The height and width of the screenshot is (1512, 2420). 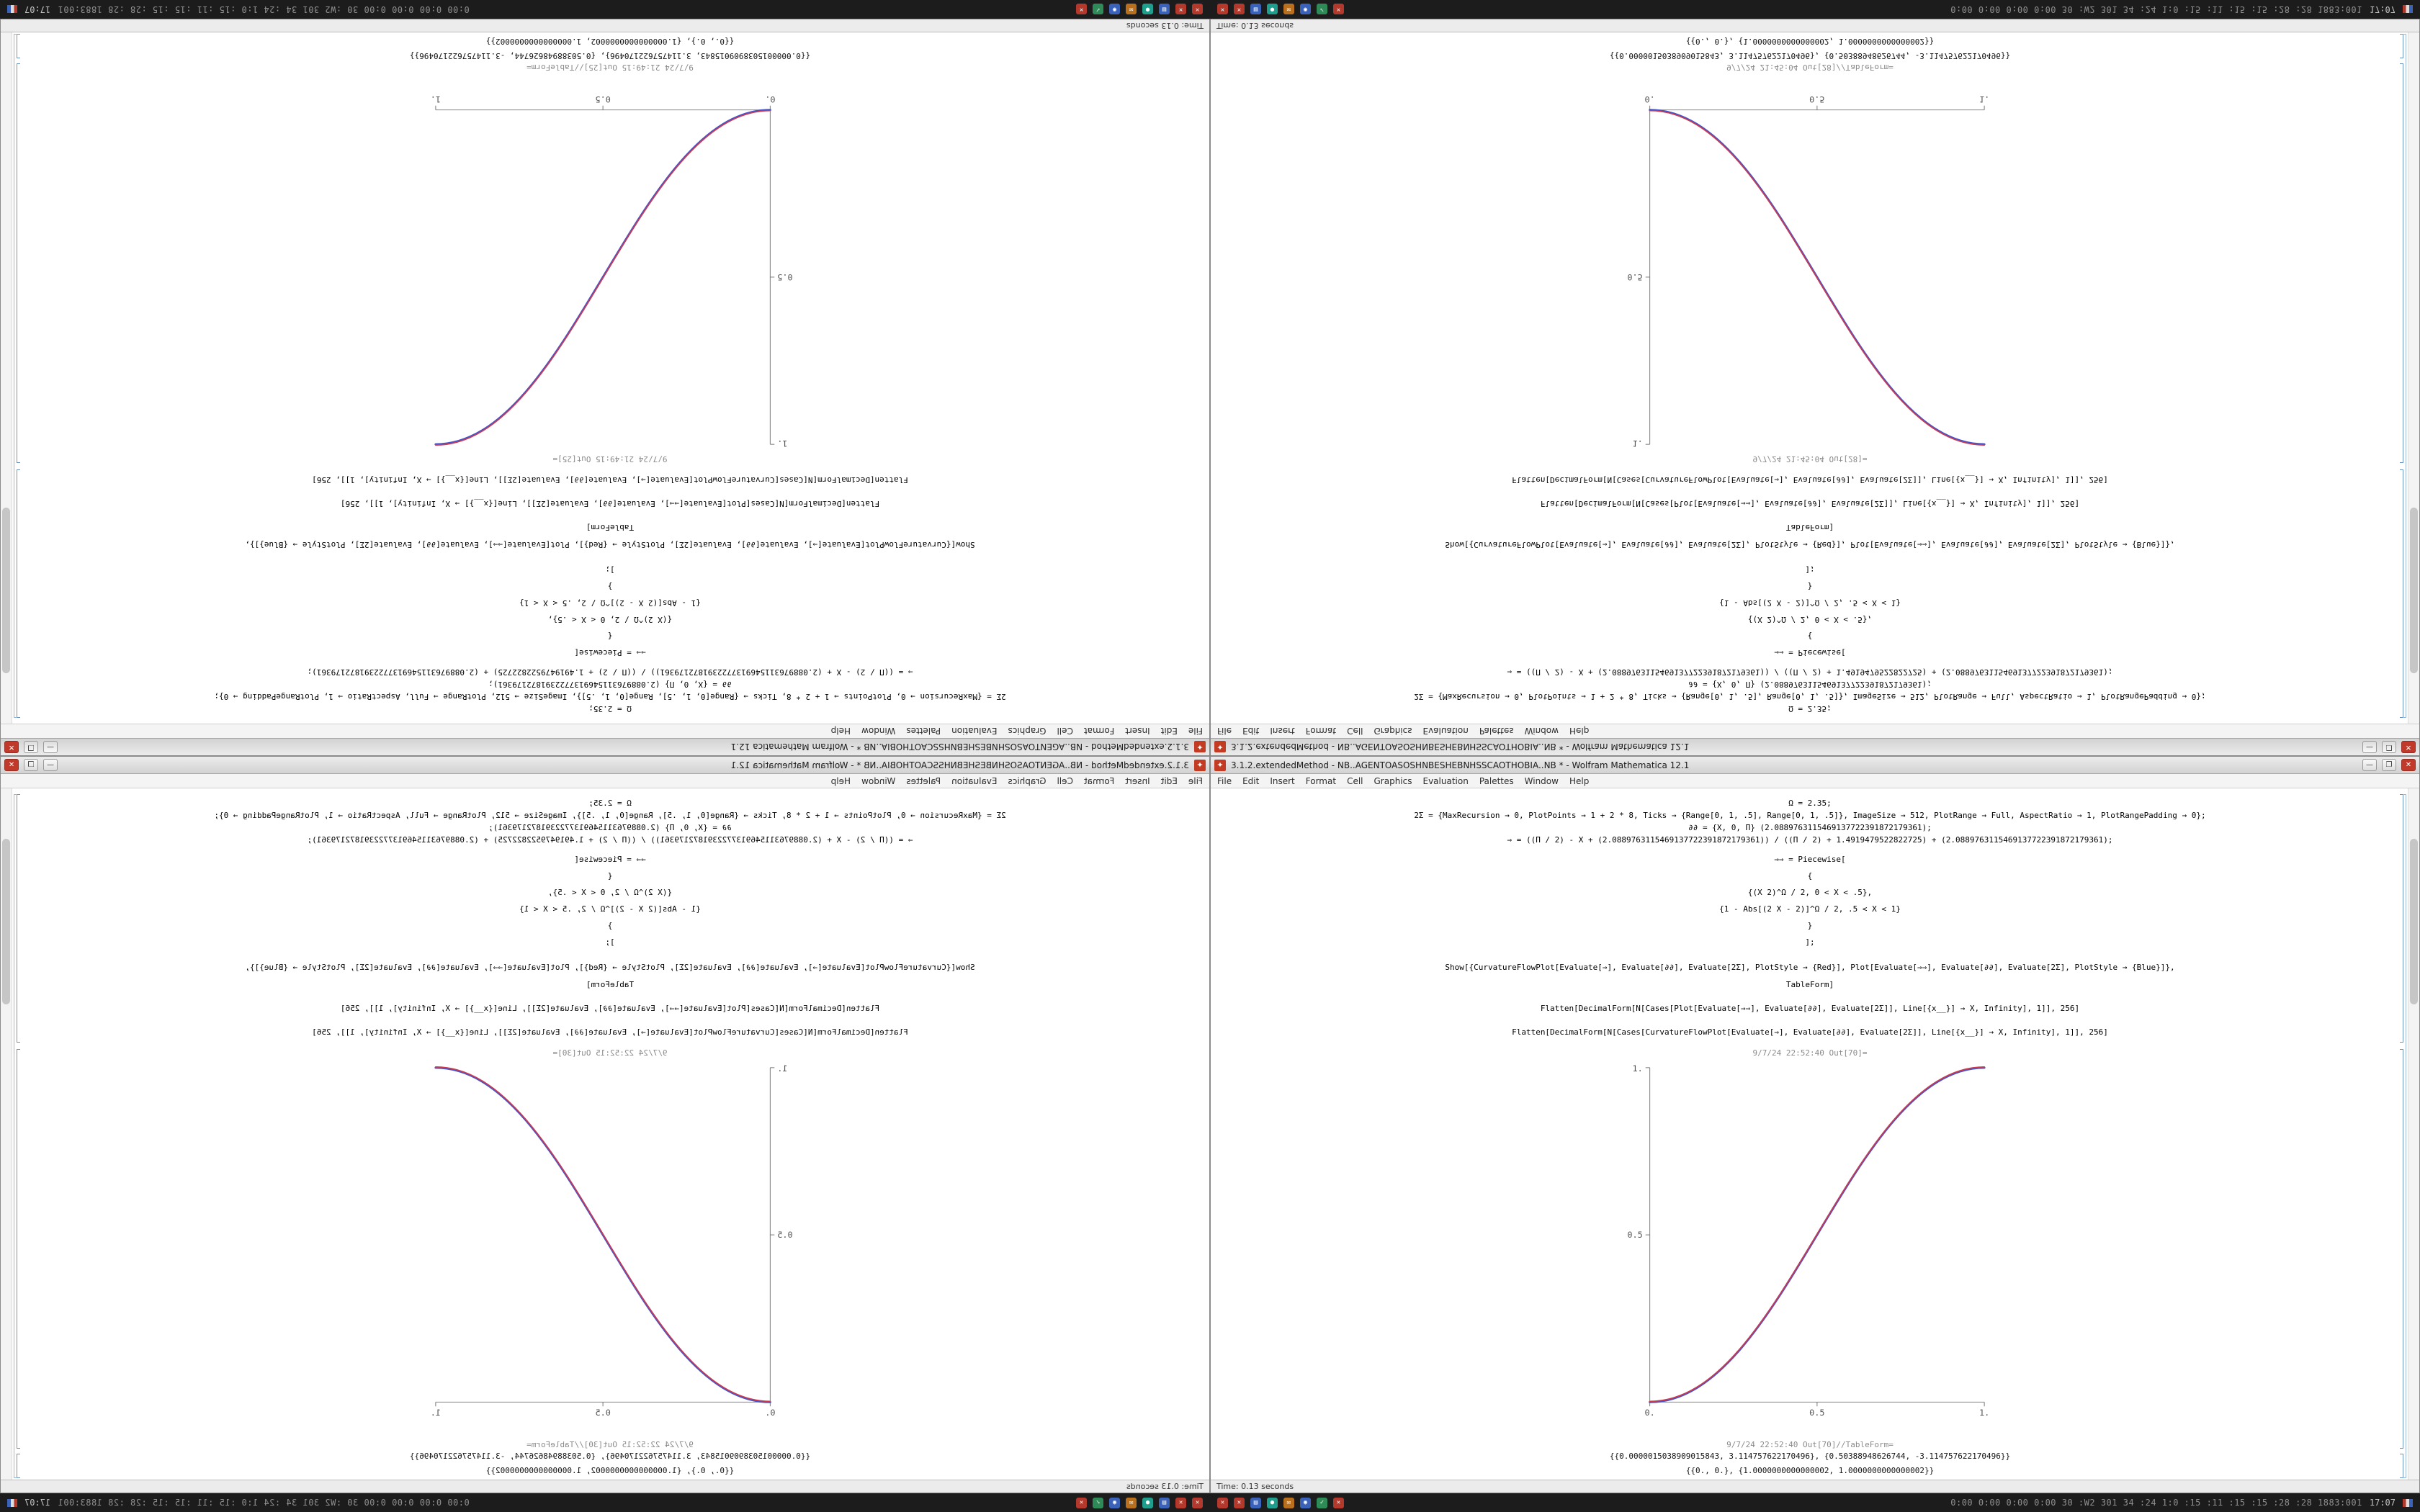 What do you see at coordinates (1131, 9) in the screenshot?
I see `mail-icon: ✉` at bounding box center [1131, 9].